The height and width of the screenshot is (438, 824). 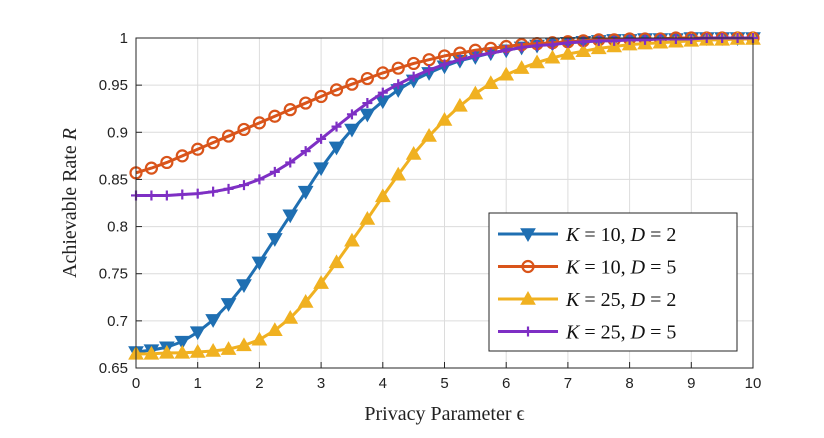 What do you see at coordinates (124, 38) in the screenshot?
I see `y-tick-label: 1` at bounding box center [124, 38].